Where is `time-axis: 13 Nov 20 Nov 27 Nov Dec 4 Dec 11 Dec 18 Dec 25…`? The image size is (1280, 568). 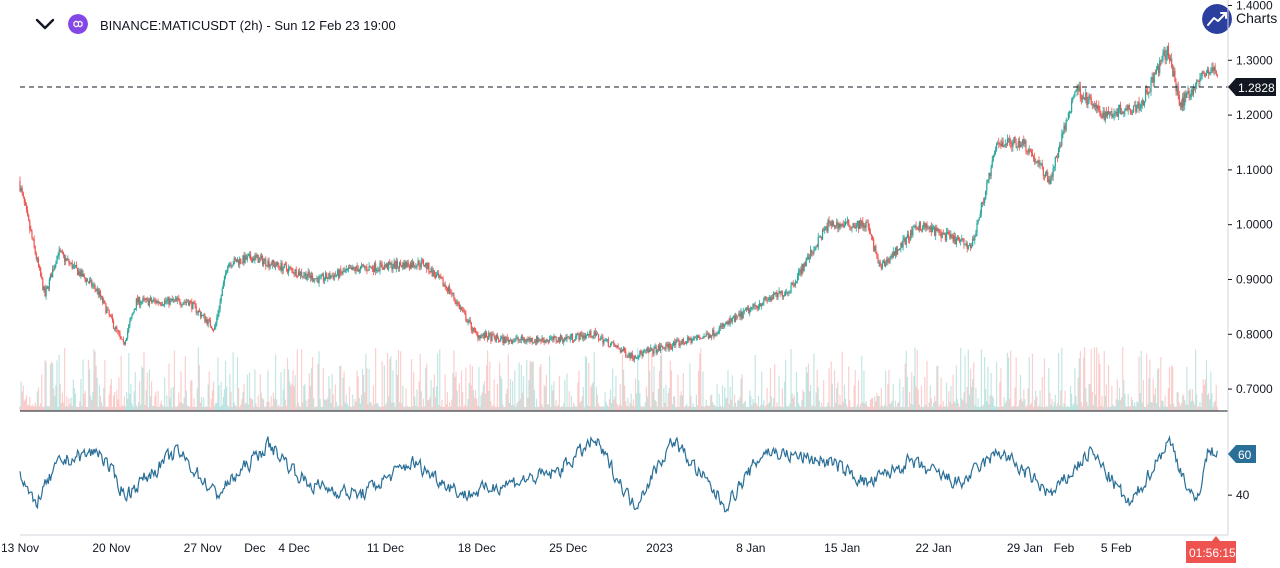
time-axis: 13 Nov 20 Nov 27 Nov Dec 4 Dec 11 Dec 18 Dec 25… is located at coordinates (566, 548).